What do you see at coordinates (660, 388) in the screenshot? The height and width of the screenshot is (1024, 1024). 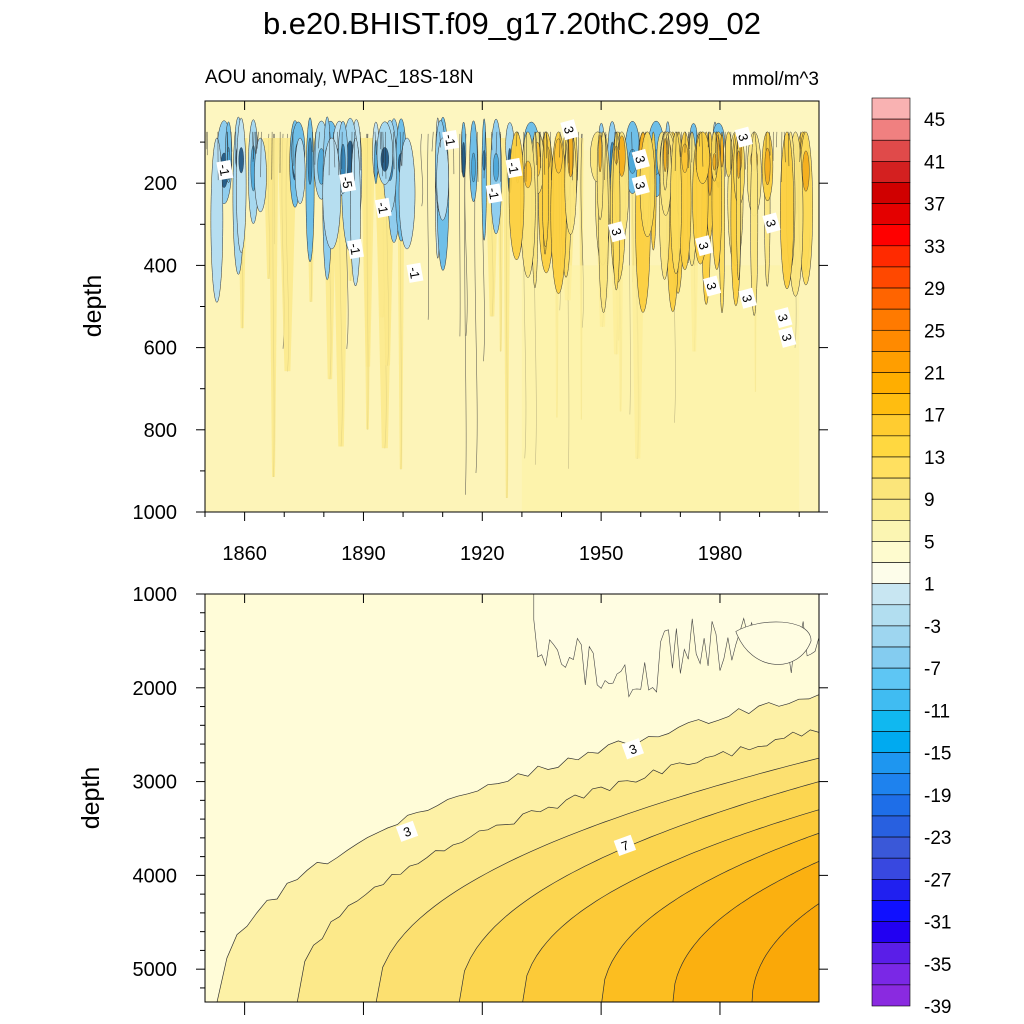 I see `top-pale-region` at bounding box center [660, 388].